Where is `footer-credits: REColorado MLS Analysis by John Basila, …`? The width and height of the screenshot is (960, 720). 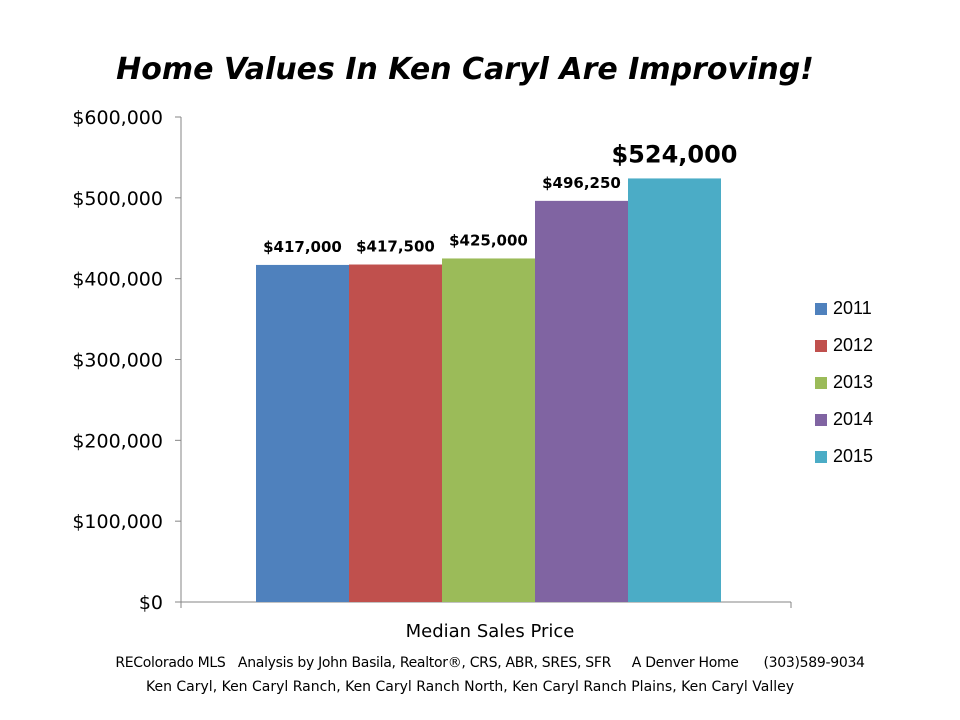 footer-credits: REColorado MLS Analysis by John Basila, … is located at coordinates (490, 663).